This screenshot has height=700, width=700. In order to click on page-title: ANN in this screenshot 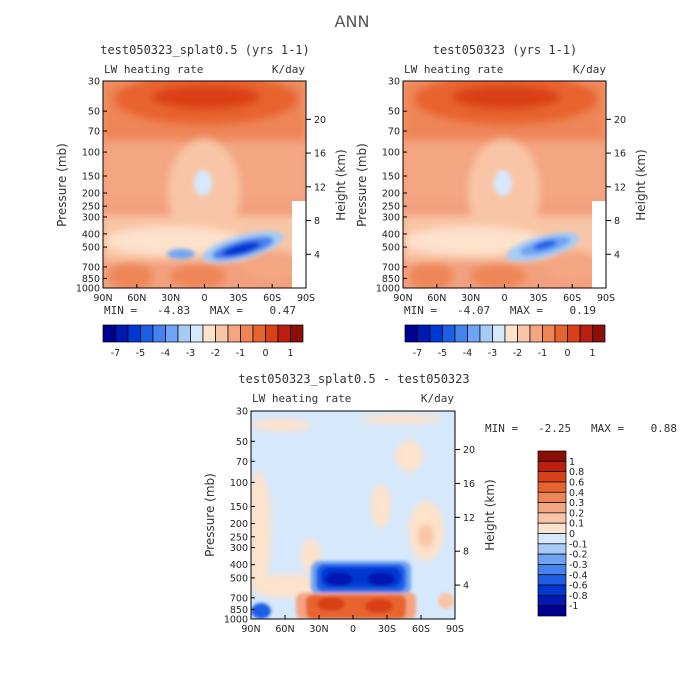, I will do `click(352, 21)`.